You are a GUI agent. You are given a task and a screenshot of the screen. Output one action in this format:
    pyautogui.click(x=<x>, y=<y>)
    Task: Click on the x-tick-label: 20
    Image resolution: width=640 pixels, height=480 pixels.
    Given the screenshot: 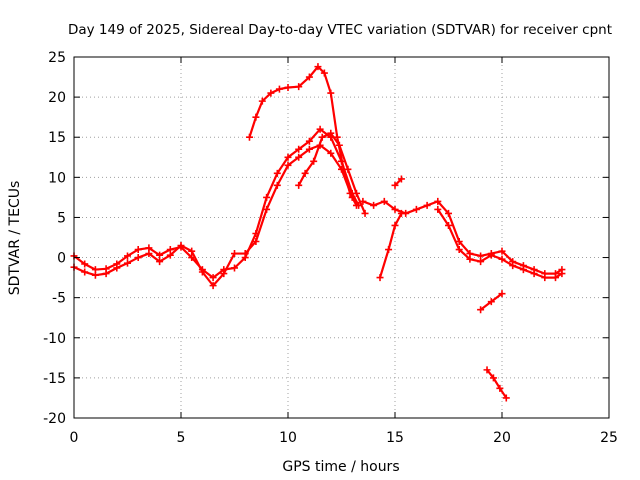 What is the action you would take?
    pyautogui.click(x=502, y=438)
    